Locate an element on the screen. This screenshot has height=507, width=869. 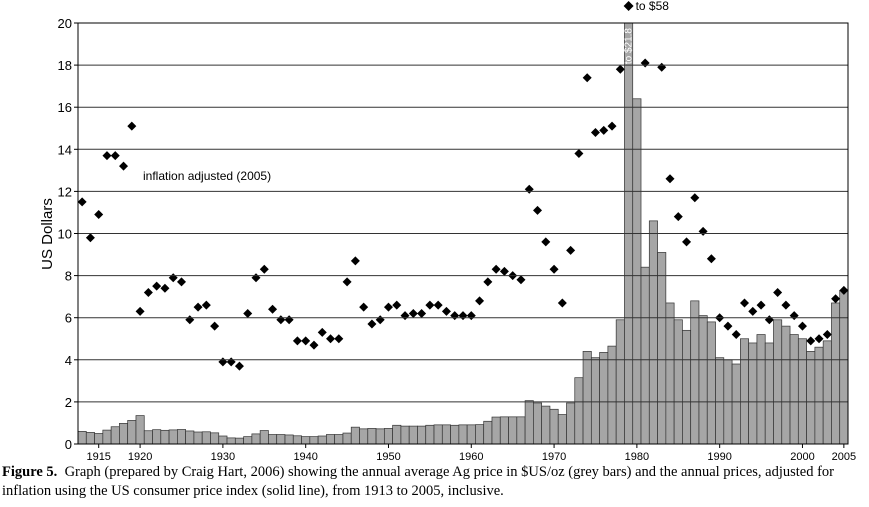
x-tick-label: 1920 is located at coordinates (140, 456).